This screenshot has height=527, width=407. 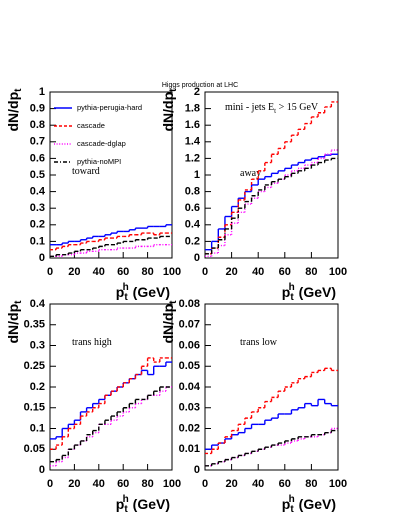 I want to click on chart-title: Higgs production at LHC, so click(x=200, y=85).